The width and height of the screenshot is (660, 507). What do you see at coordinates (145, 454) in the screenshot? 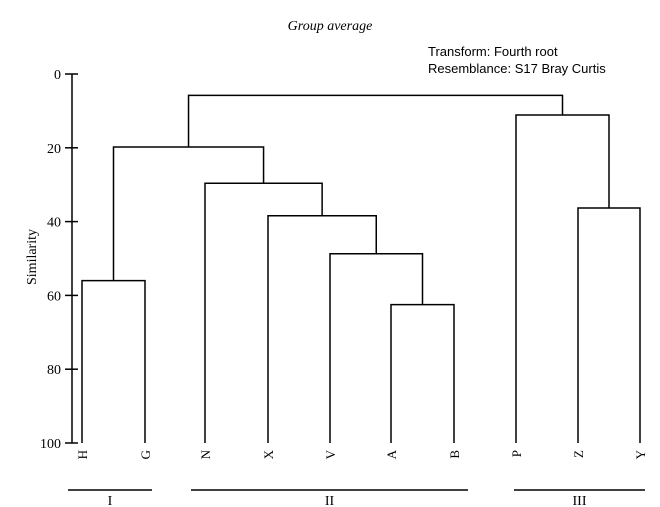
I see `leaf-label-G: G` at bounding box center [145, 454].